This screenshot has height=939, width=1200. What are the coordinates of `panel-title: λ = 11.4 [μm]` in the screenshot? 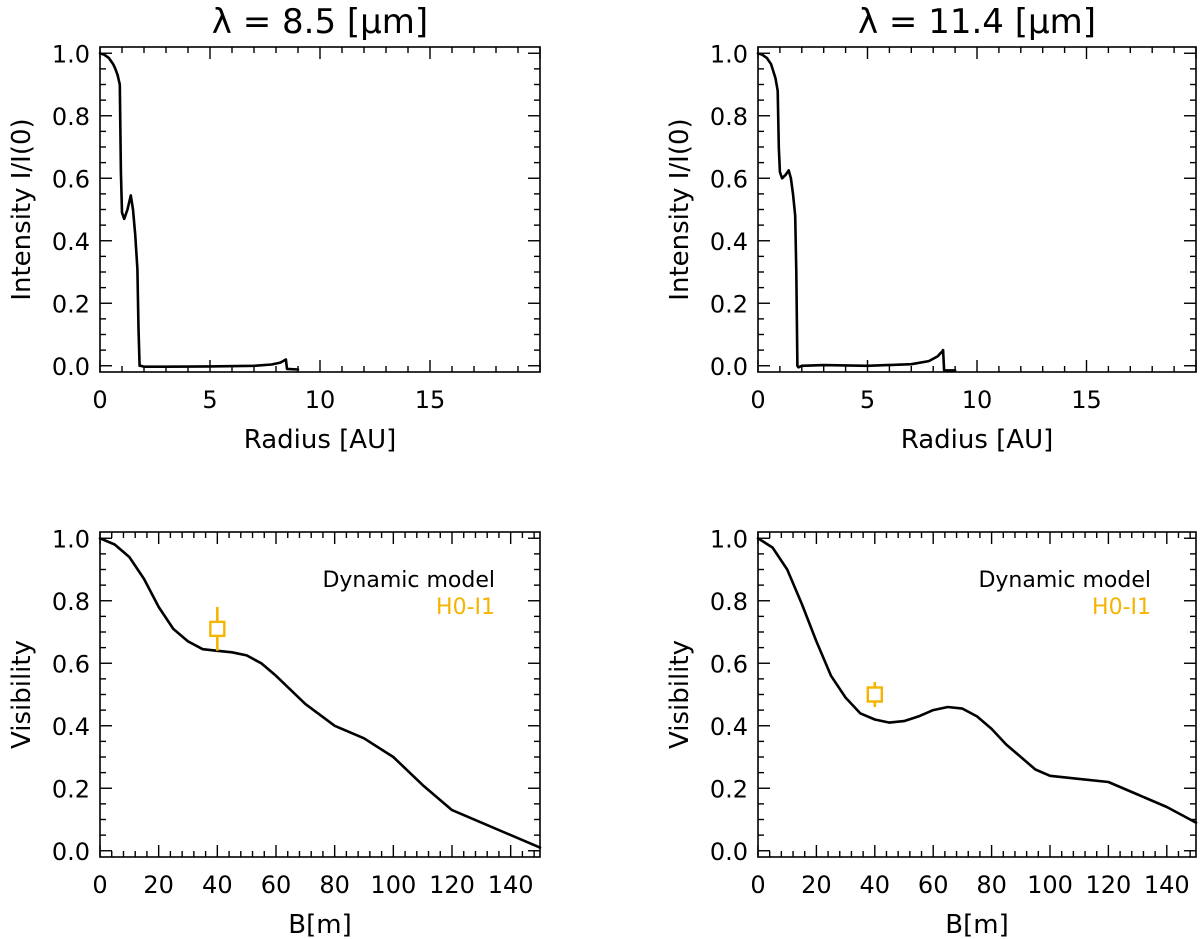 It's located at (977, 22).